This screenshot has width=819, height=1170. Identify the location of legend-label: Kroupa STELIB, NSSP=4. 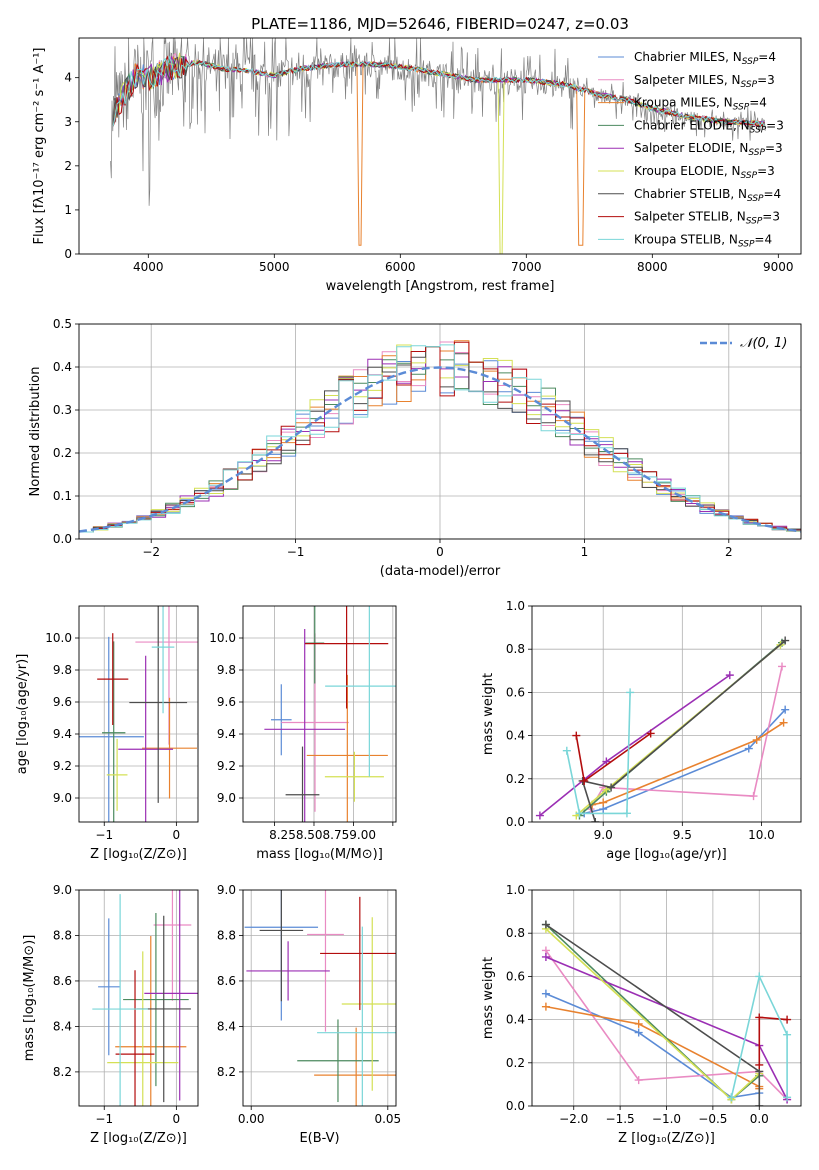
(703, 240).